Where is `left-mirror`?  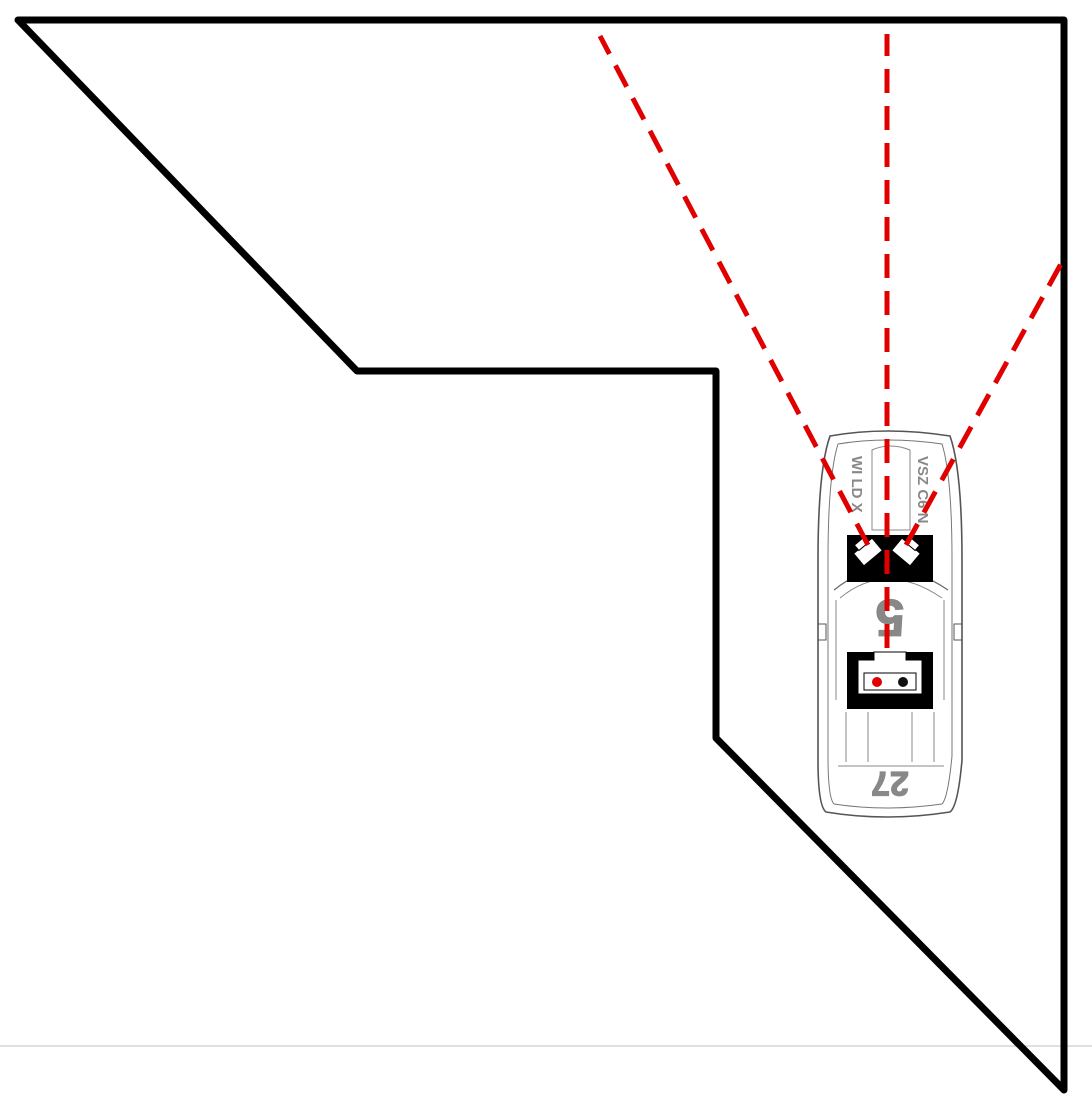
left-mirror is located at coordinates (822, 632).